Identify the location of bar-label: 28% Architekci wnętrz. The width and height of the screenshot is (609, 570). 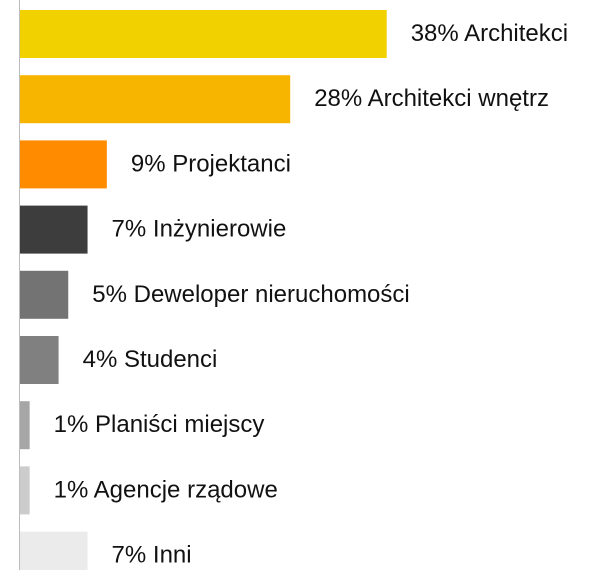
(431, 99).